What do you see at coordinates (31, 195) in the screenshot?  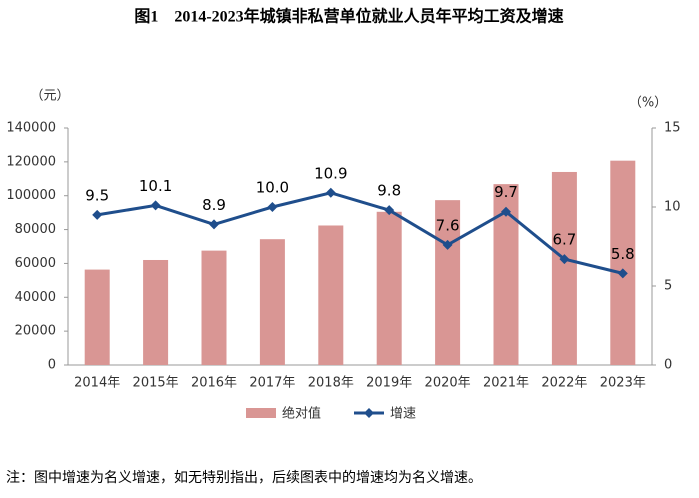 I see `y-tick-label: 100000` at bounding box center [31, 195].